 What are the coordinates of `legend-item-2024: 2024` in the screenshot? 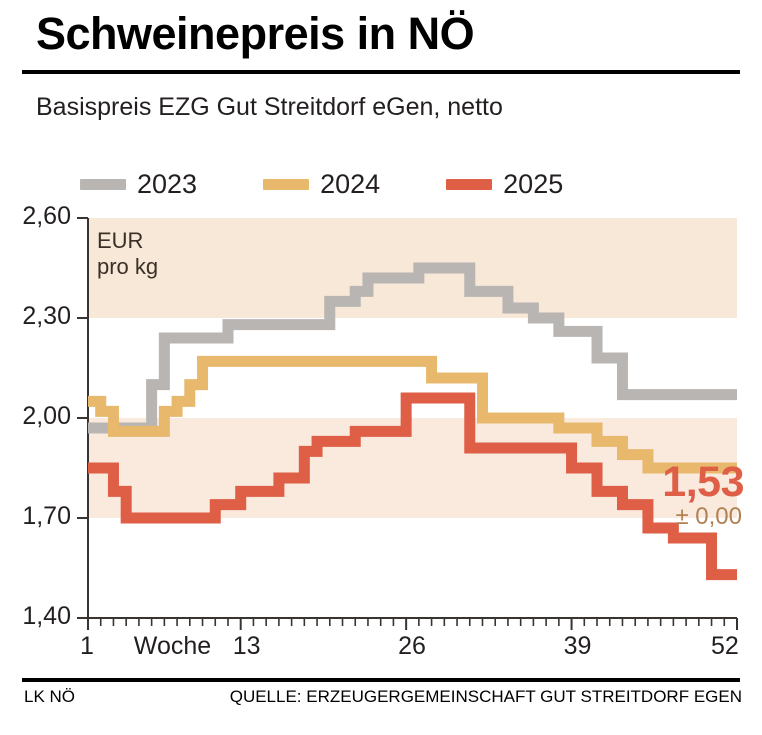 It's located at (321, 184).